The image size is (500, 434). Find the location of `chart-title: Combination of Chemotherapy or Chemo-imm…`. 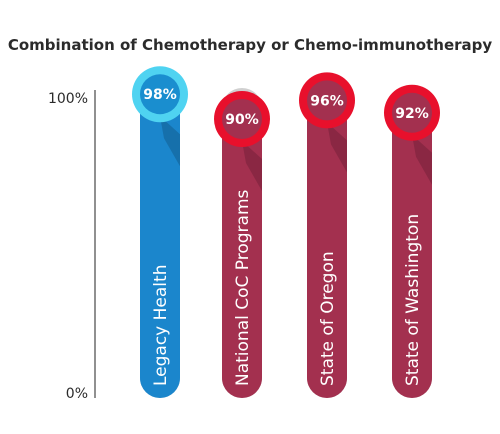

chart-title: Combination of Chemotherapy or Chemo-imm… is located at coordinates (250, 45).